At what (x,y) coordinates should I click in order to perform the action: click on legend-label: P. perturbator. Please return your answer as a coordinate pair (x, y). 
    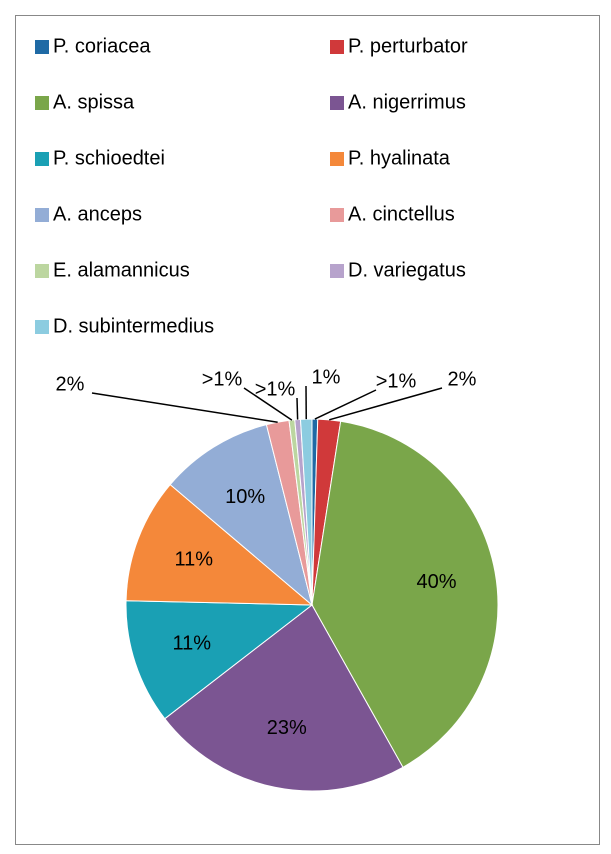
    Looking at the image, I should click on (408, 46).